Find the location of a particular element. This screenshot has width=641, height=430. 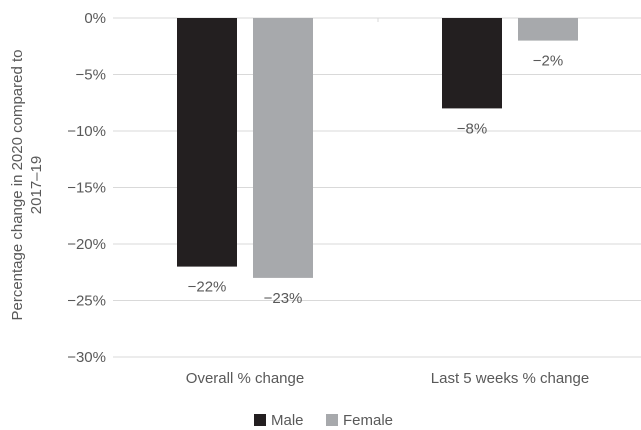

y-tick-label: −20% is located at coordinates (86, 244).